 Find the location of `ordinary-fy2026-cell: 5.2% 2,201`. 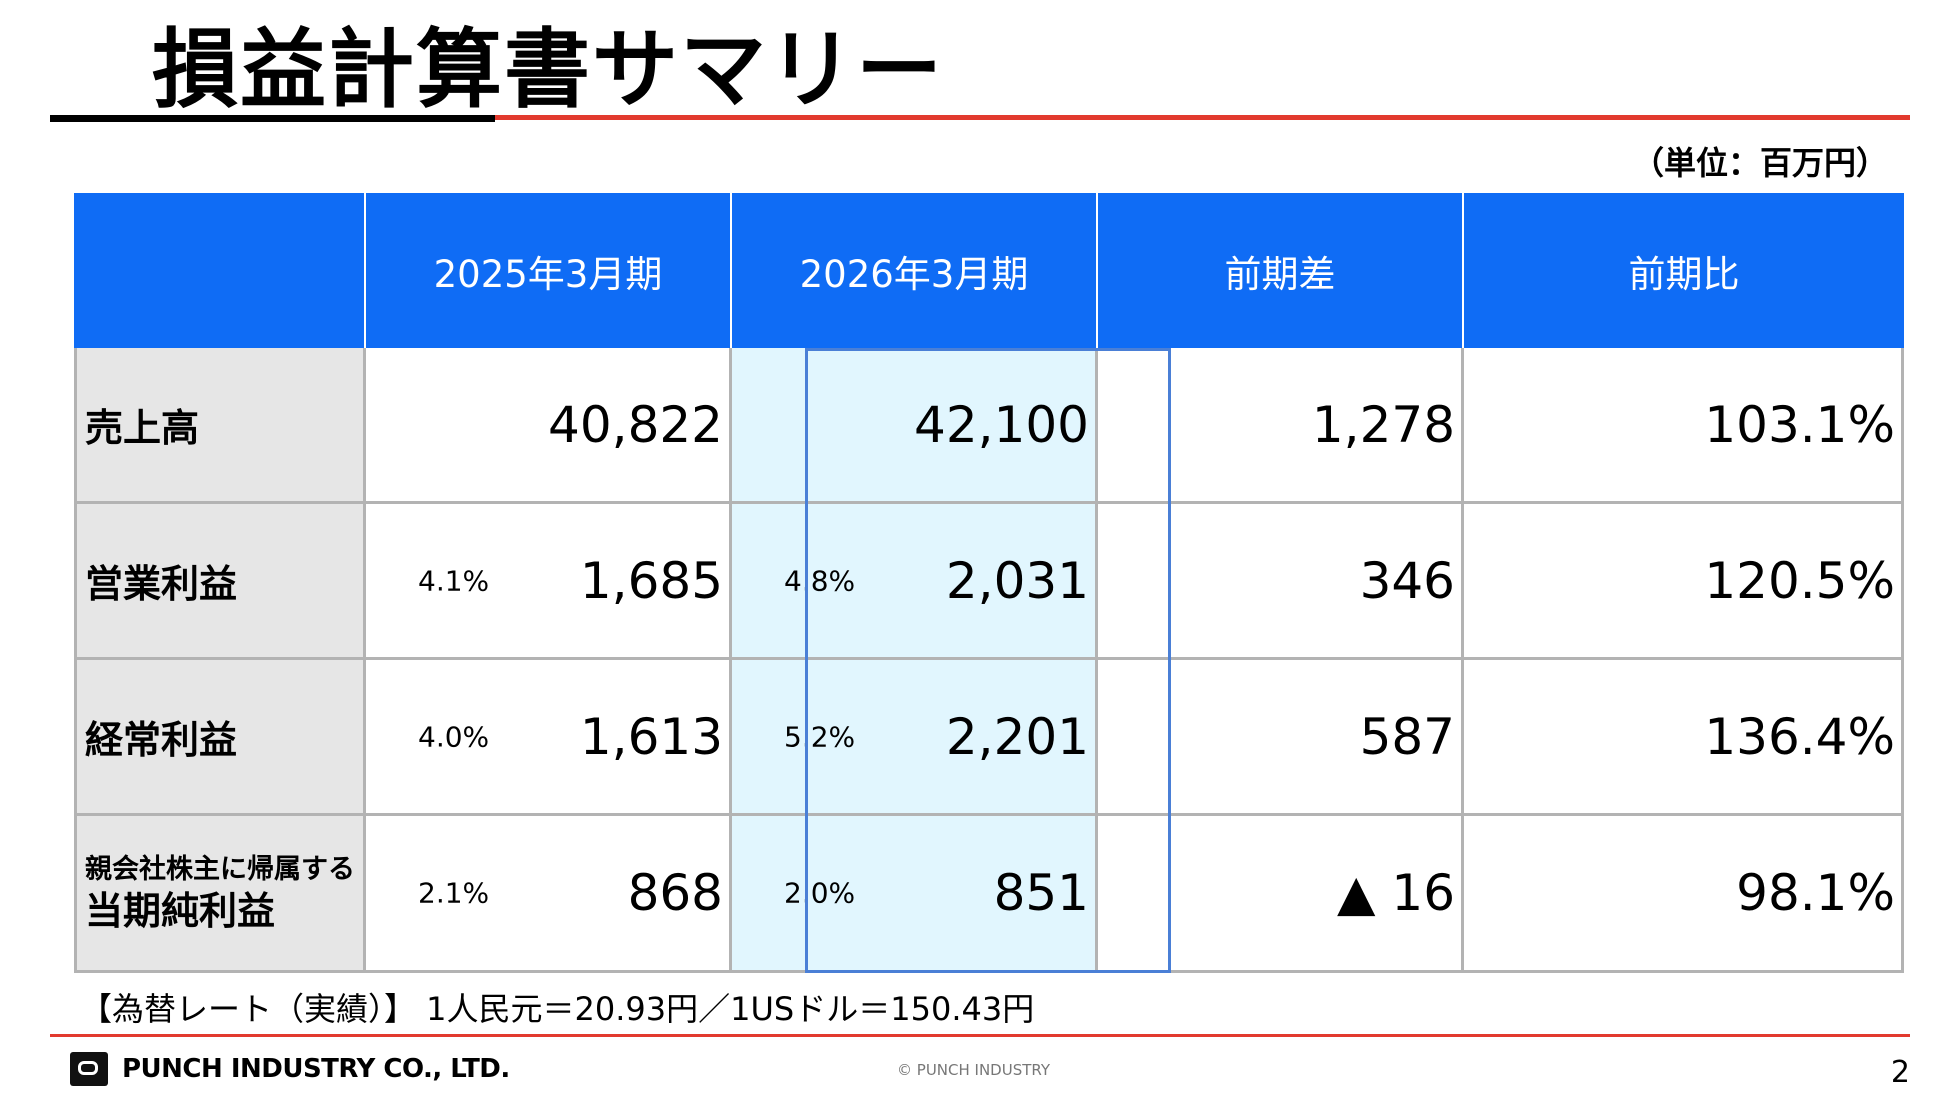

ordinary-fy2026-cell: 5.2% 2,201 is located at coordinates (915, 738).